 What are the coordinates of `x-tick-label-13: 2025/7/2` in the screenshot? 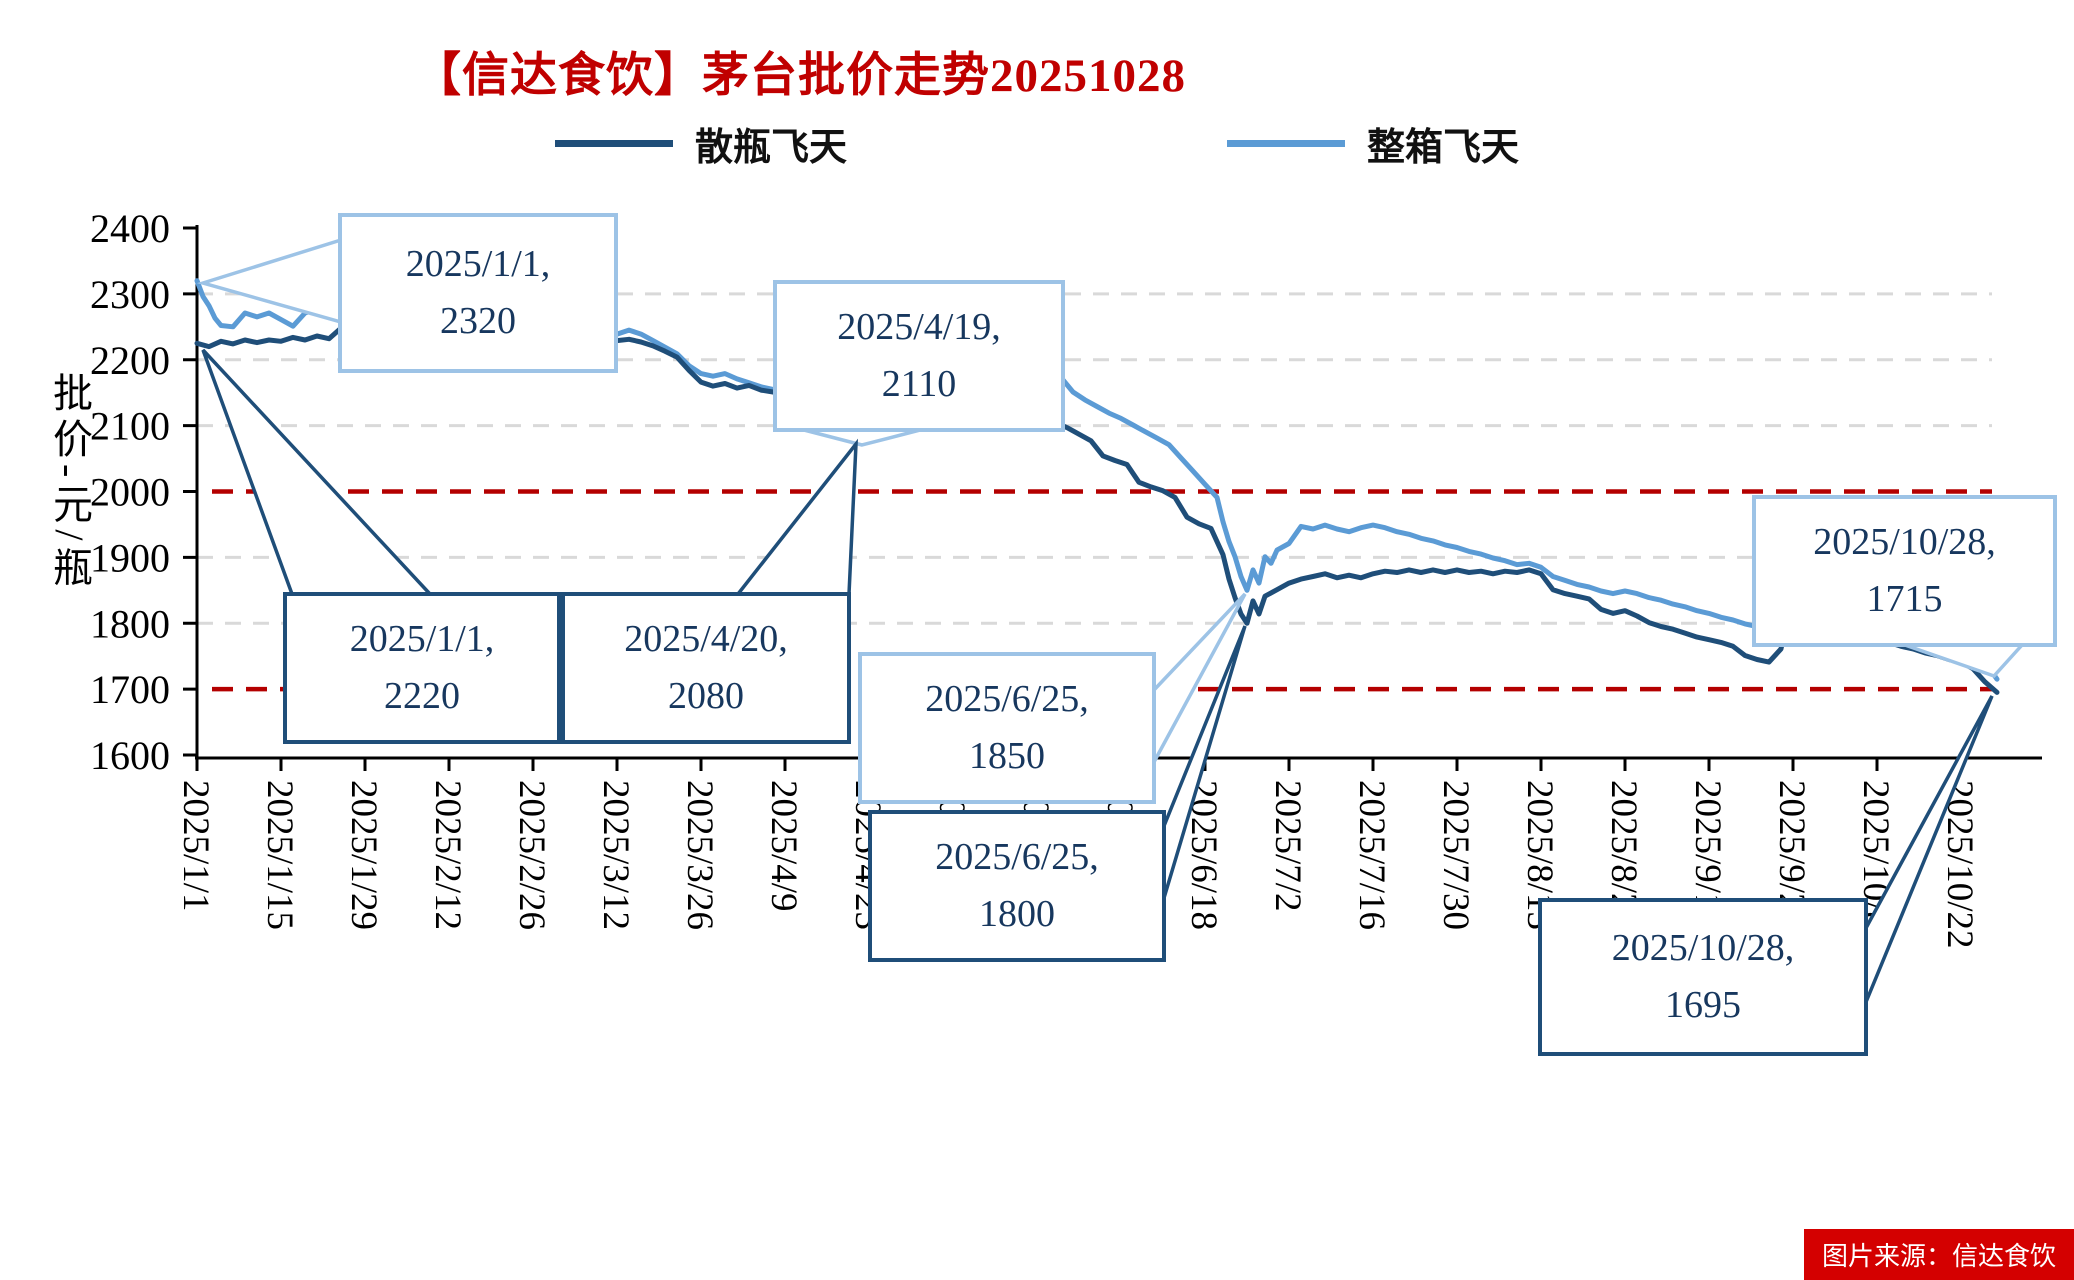 It's located at (1287, 846).